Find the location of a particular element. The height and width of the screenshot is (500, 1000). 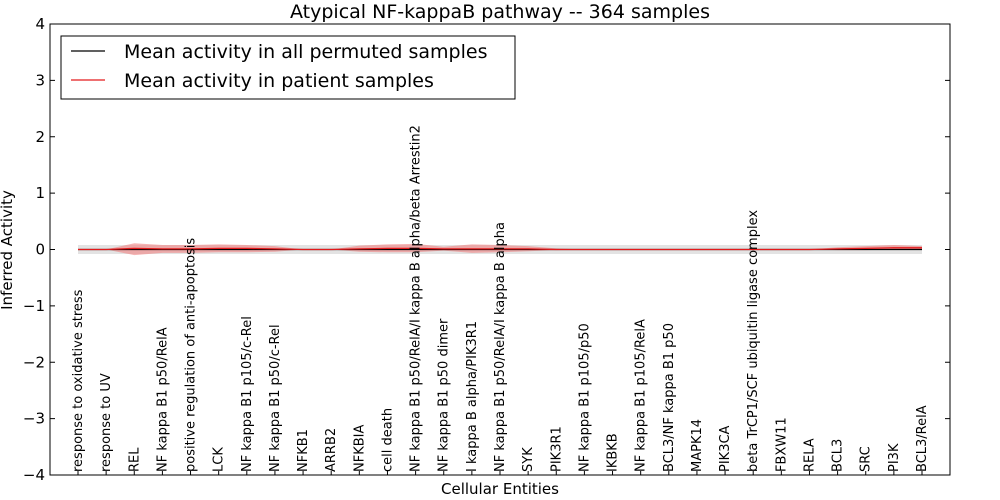

category-label: beta TrCP1/SCF ubiquitin ligase complex is located at coordinates (753, 341).